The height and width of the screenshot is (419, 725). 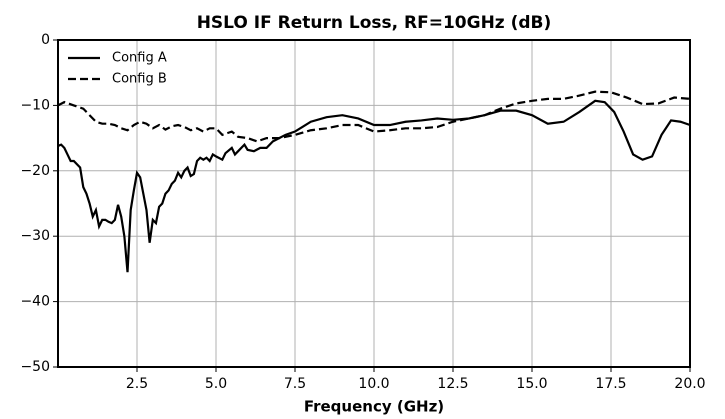 What do you see at coordinates (452, 384) in the screenshot?
I see `x-tick-label: 12.5` at bounding box center [452, 384].